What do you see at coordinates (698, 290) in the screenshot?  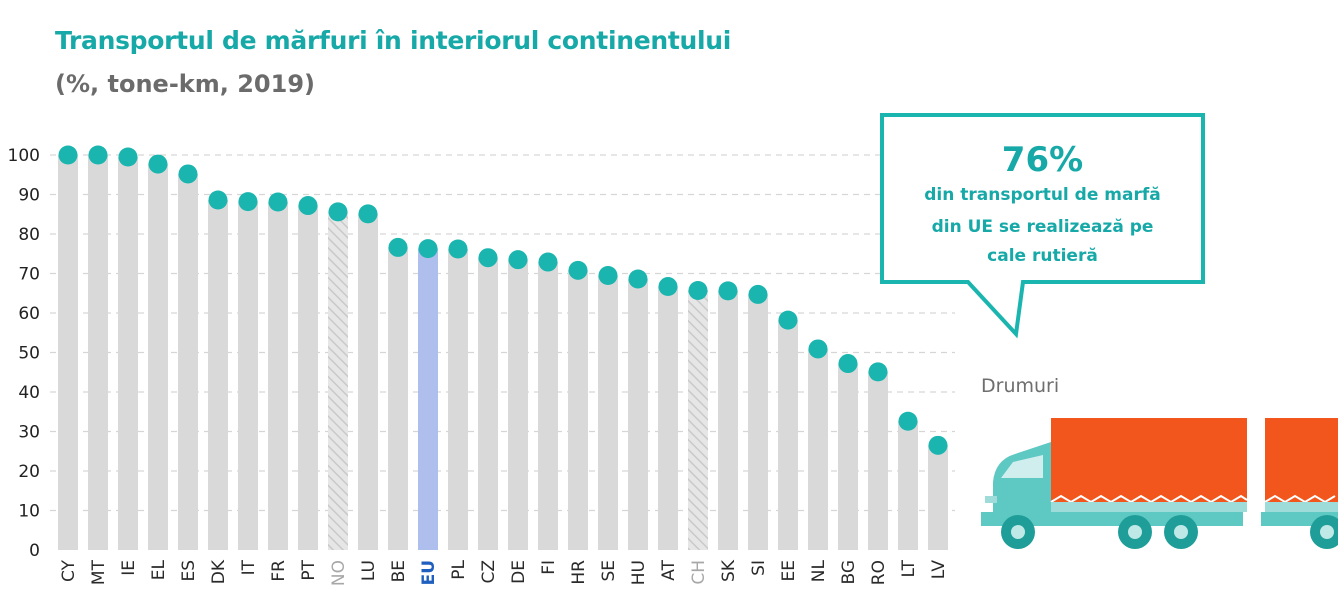 I see `dot-ch` at bounding box center [698, 290].